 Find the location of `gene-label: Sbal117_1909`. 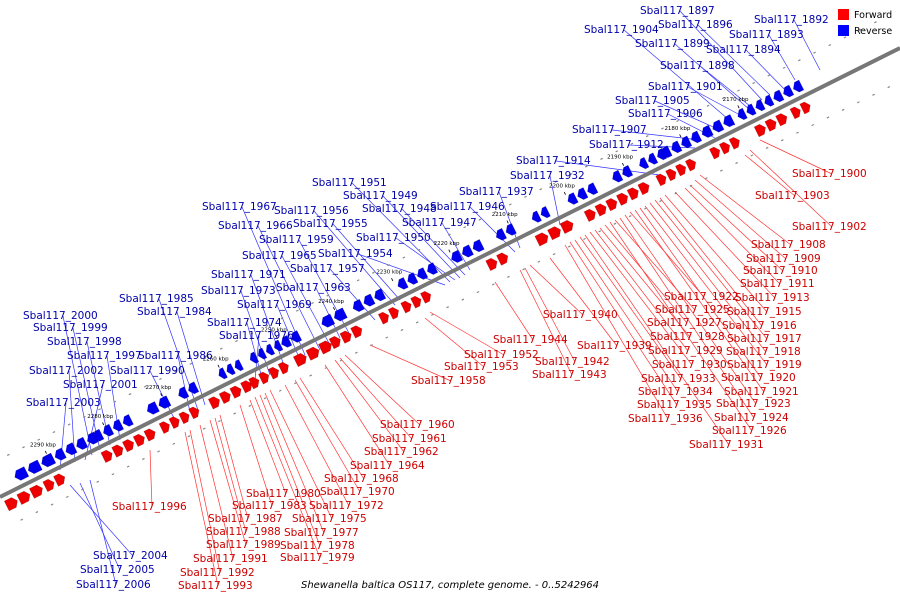

gene-label: Sbal117_1909 is located at coordinates (783, 259).